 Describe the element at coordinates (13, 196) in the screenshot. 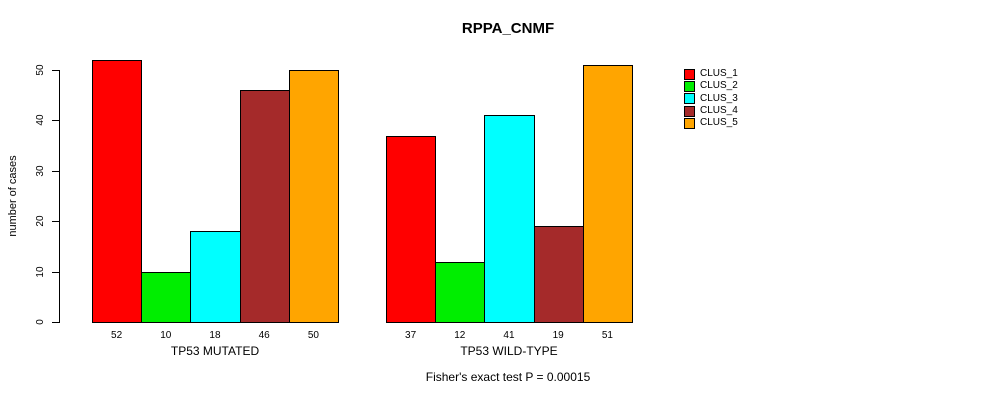

I see `y-axis-title: number of cases` at that location.